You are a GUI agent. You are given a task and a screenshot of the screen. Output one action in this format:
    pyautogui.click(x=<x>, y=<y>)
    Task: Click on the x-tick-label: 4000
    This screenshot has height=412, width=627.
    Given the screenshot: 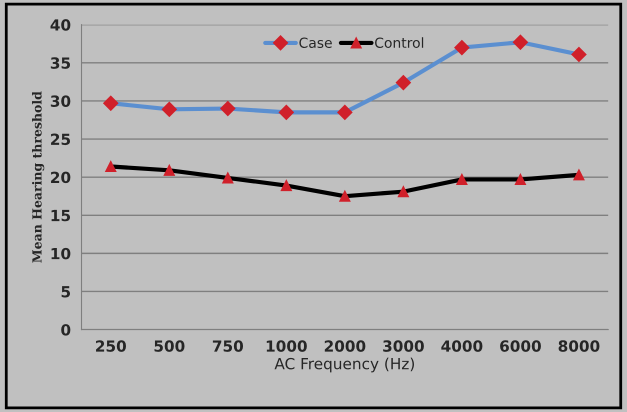 What is the action you would take?
    pyautogui.click(x=461, y=346)
    